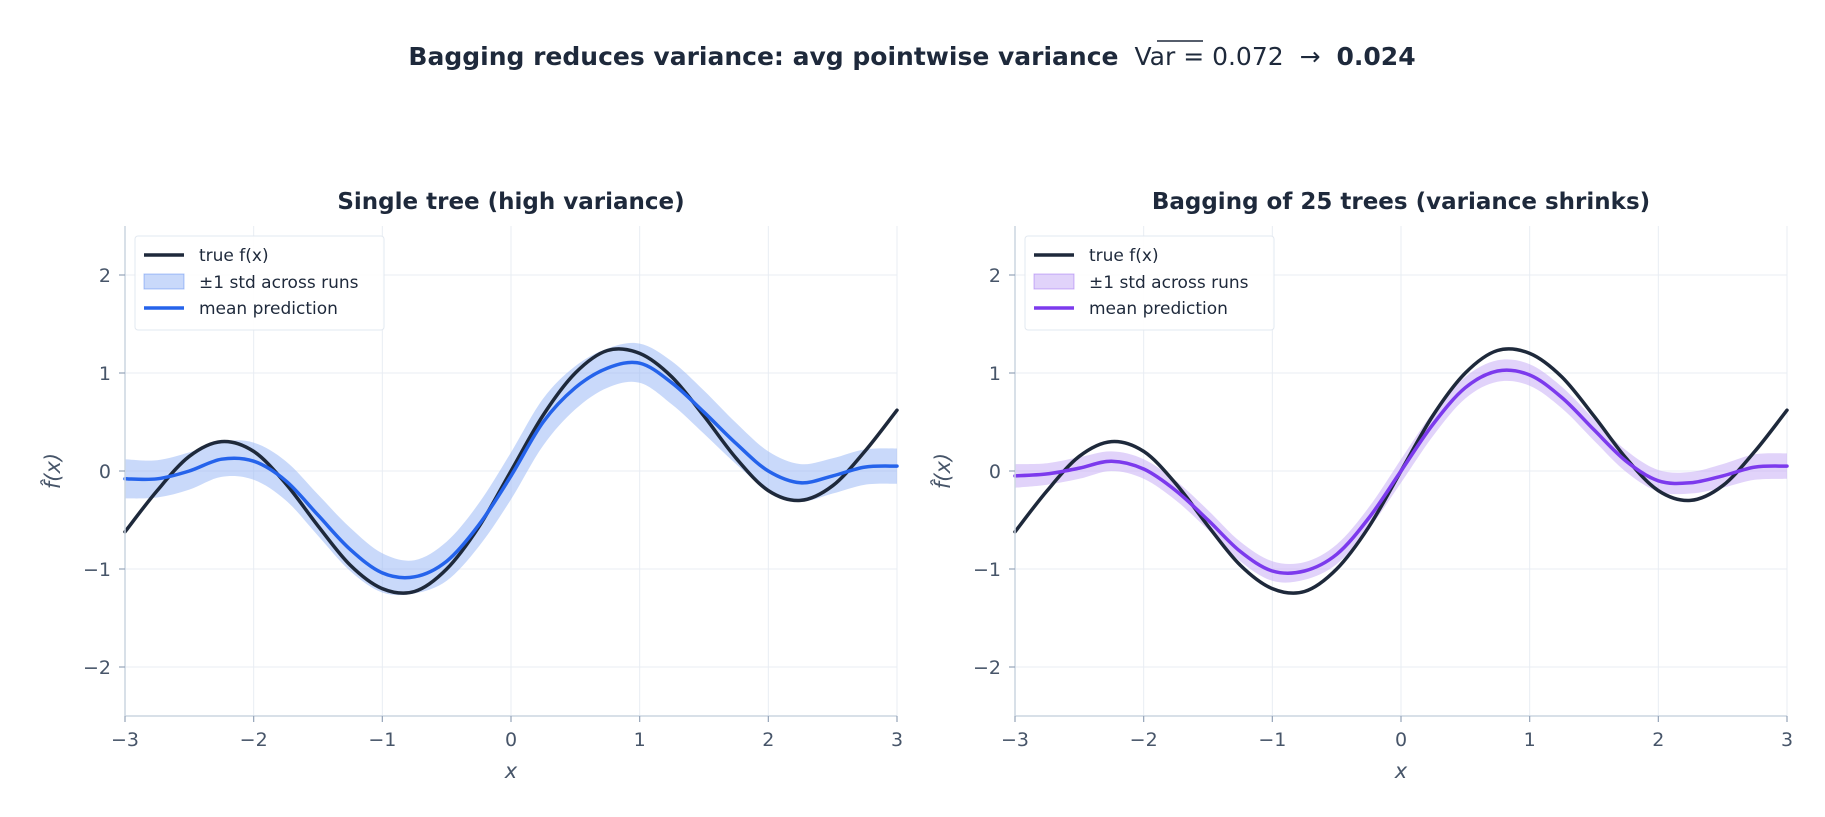  I want to click on panel-title: Single tree (high variance), so click(510, 202).